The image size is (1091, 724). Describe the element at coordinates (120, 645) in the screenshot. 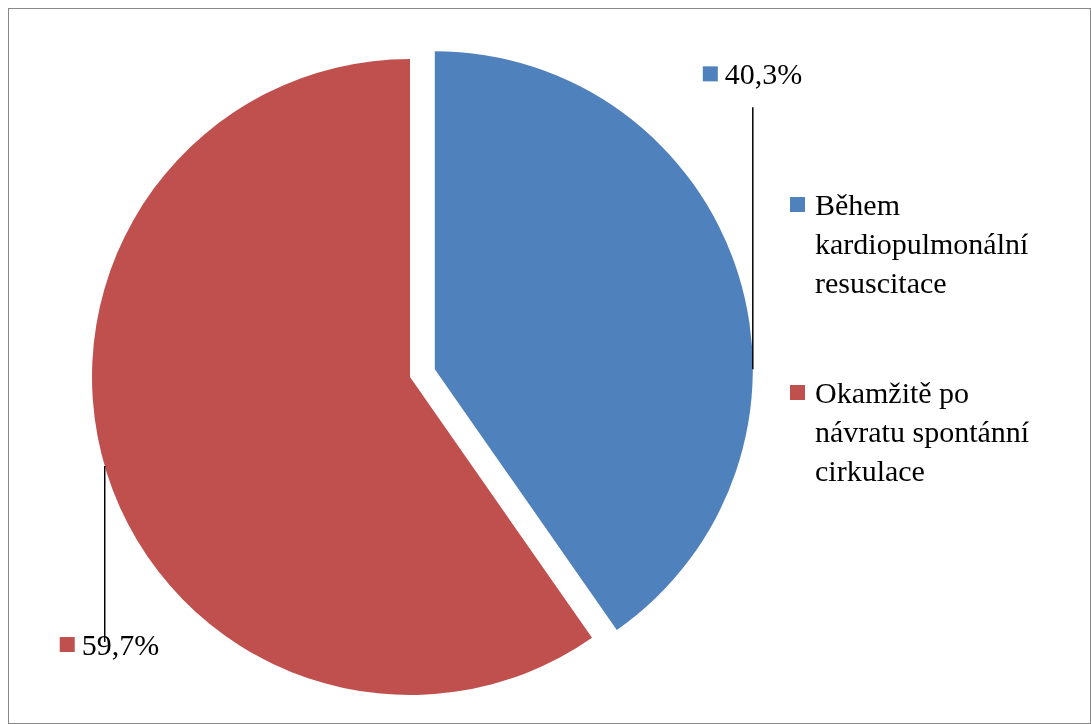

I see `data-label: 59,7%` at that location.